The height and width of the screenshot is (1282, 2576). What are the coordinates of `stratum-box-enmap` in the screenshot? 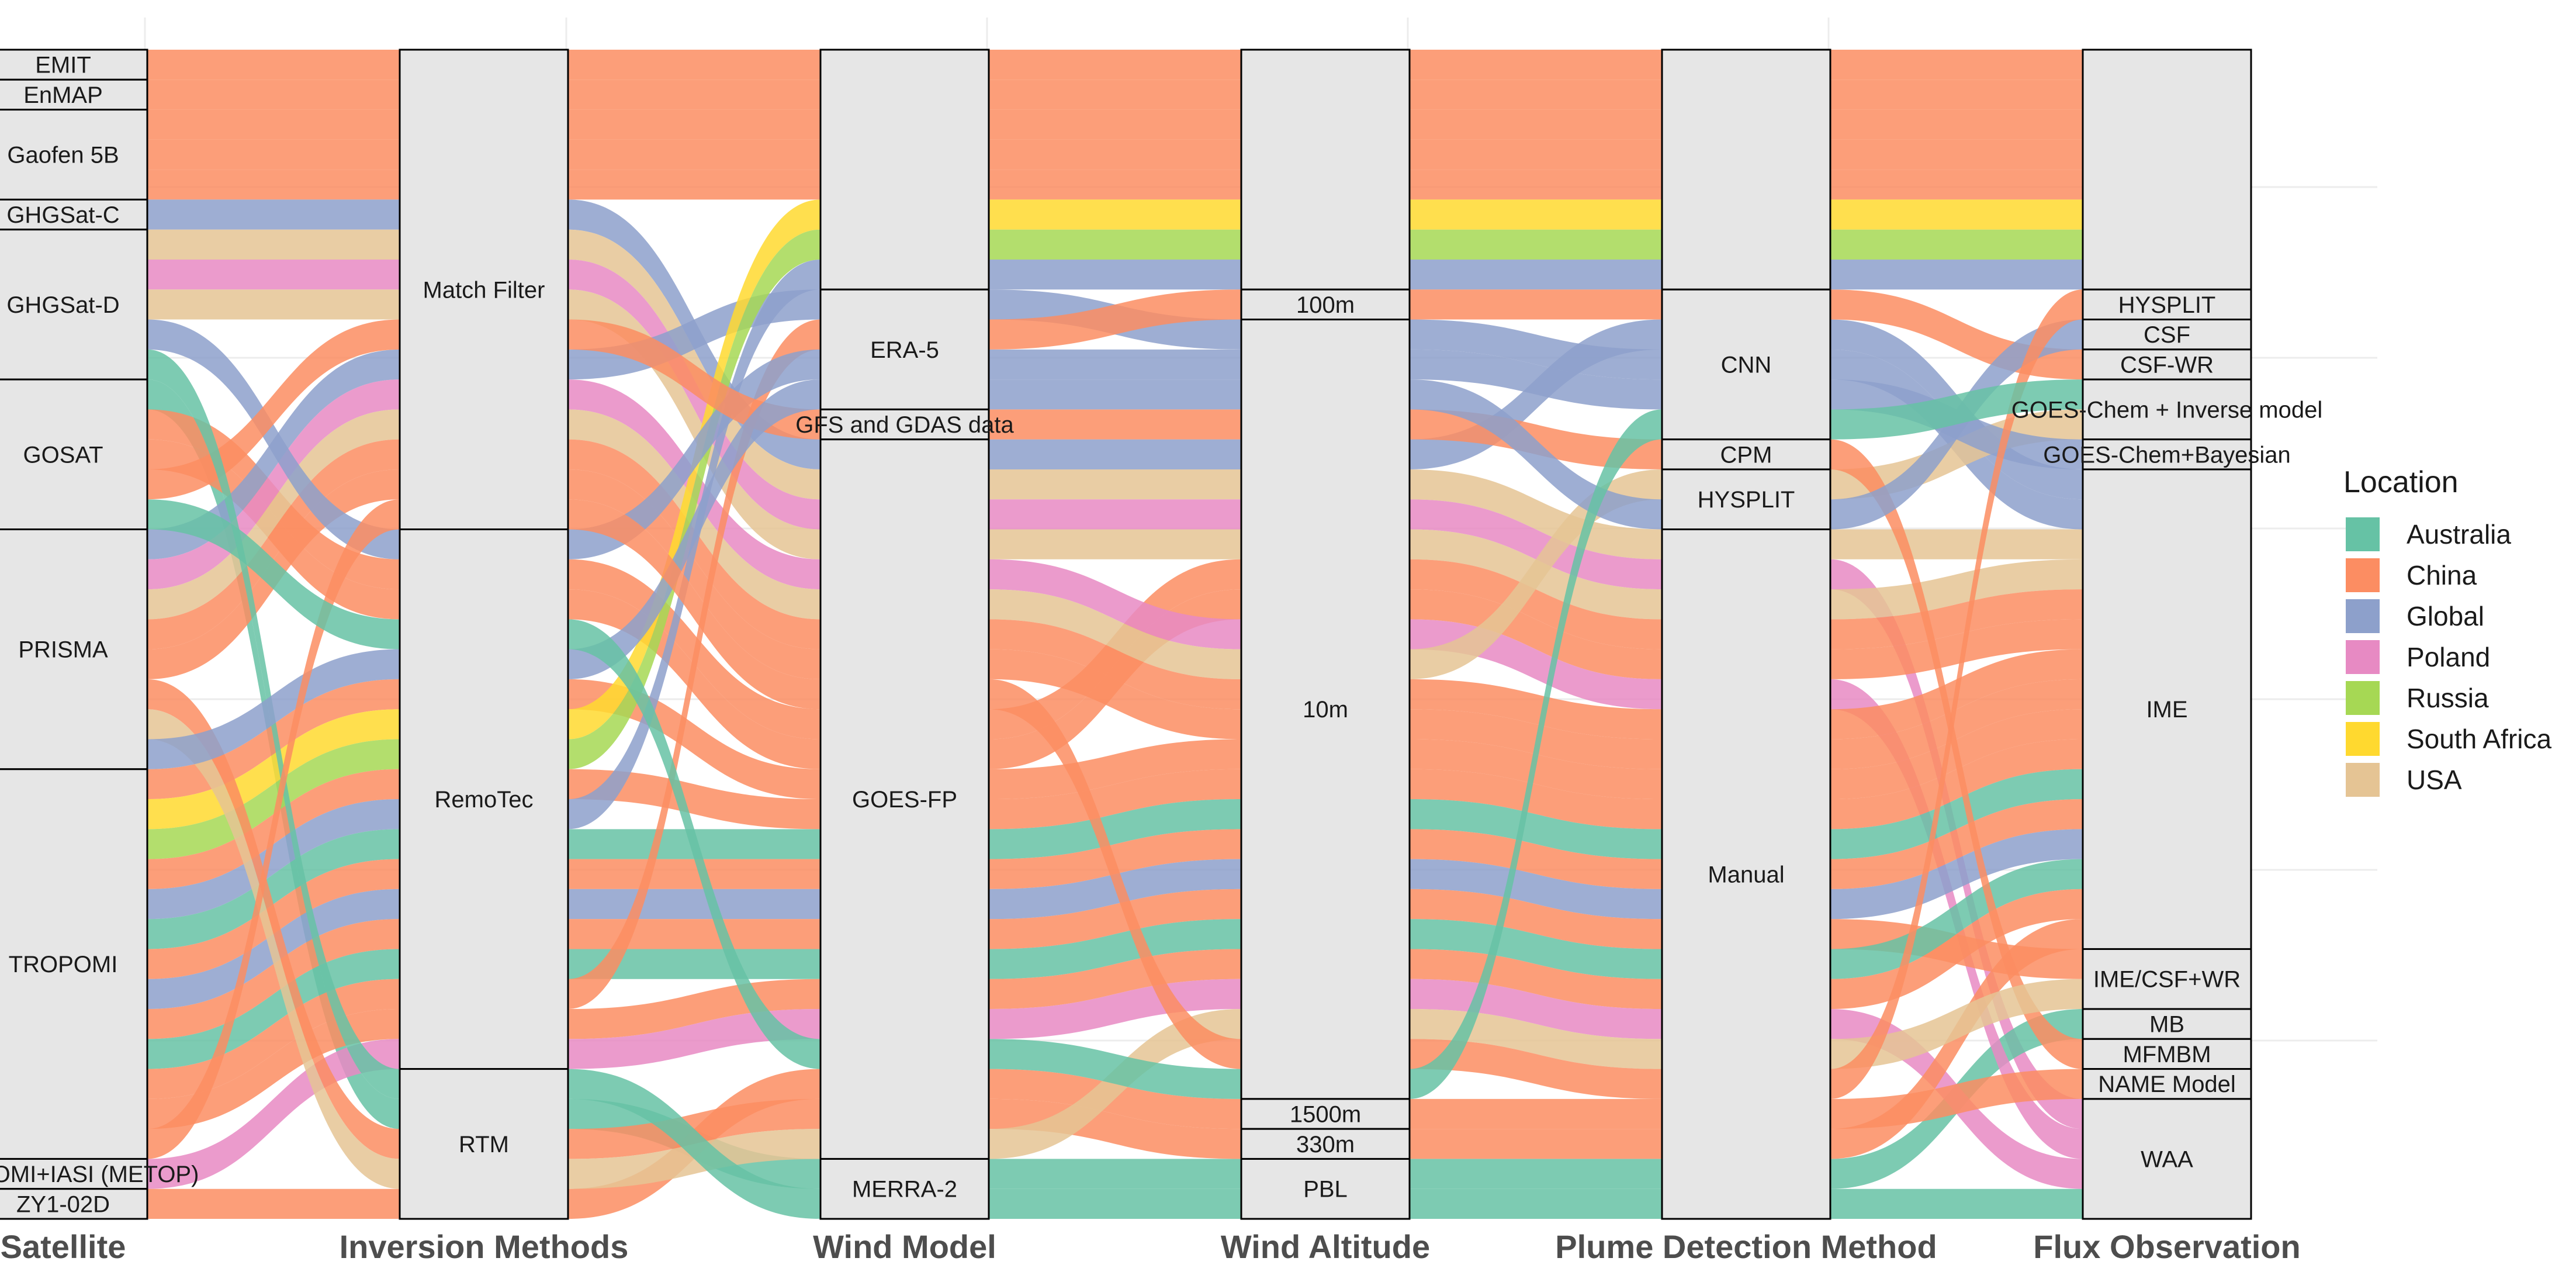 It's located at (74, 95).